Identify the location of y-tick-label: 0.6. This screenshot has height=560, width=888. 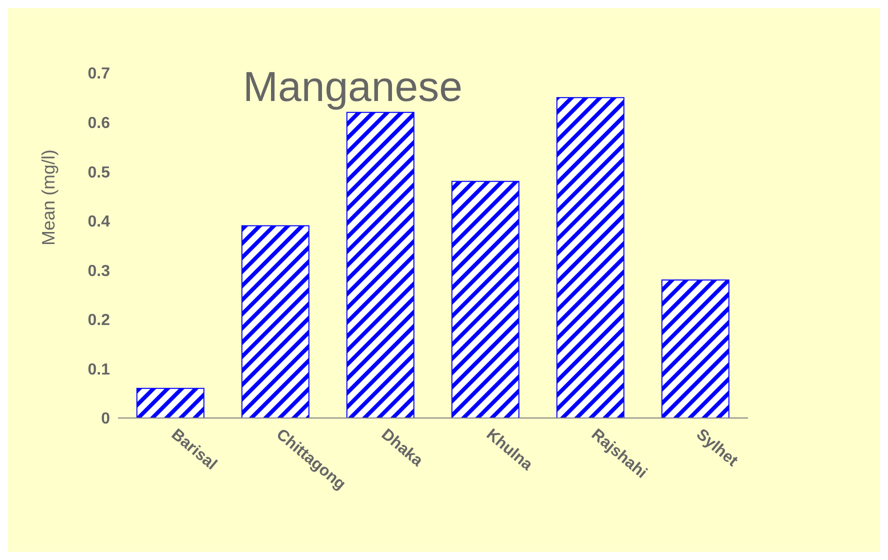
(99, 123).